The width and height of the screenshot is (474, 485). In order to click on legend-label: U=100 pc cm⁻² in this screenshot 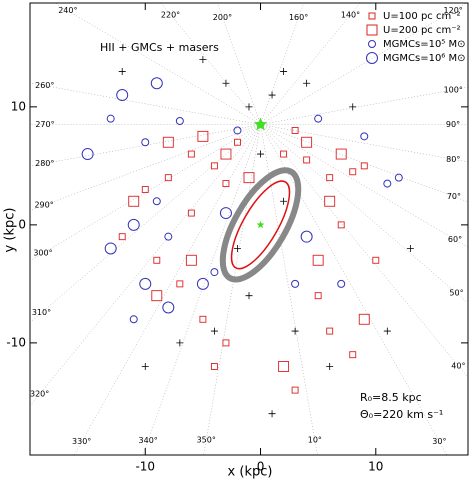, I will do `click(422, 16)`.